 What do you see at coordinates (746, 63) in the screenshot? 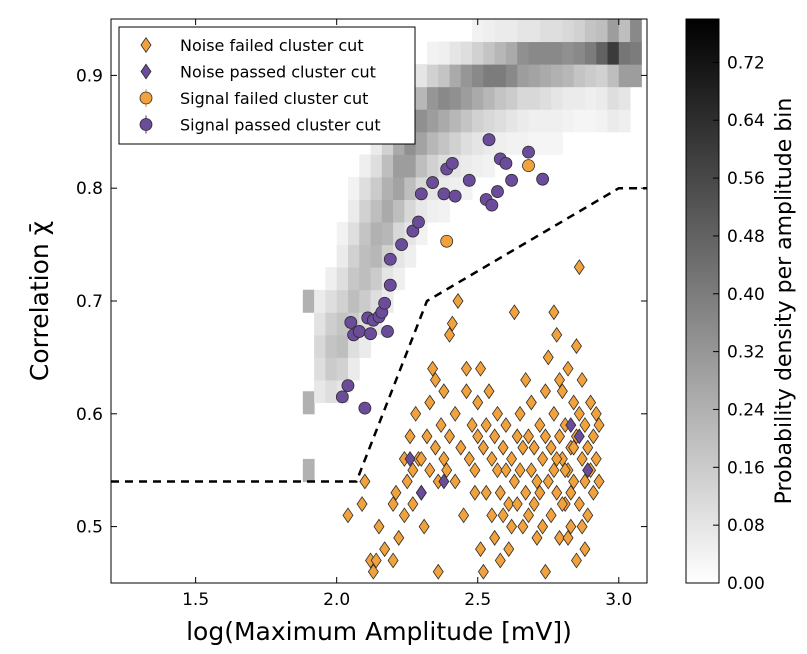
I see `colorbar-tick-label: 0.72` at bounding box center [746, 63].